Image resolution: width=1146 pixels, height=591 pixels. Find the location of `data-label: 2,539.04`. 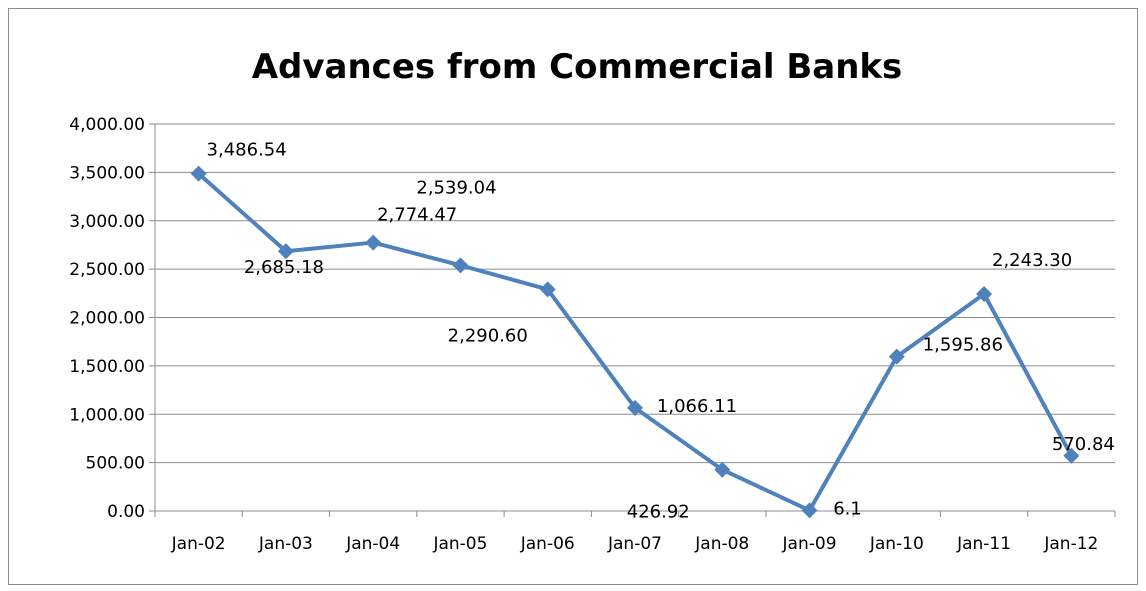

data-label: 2,539.04 is located at coordinates (456, 187).